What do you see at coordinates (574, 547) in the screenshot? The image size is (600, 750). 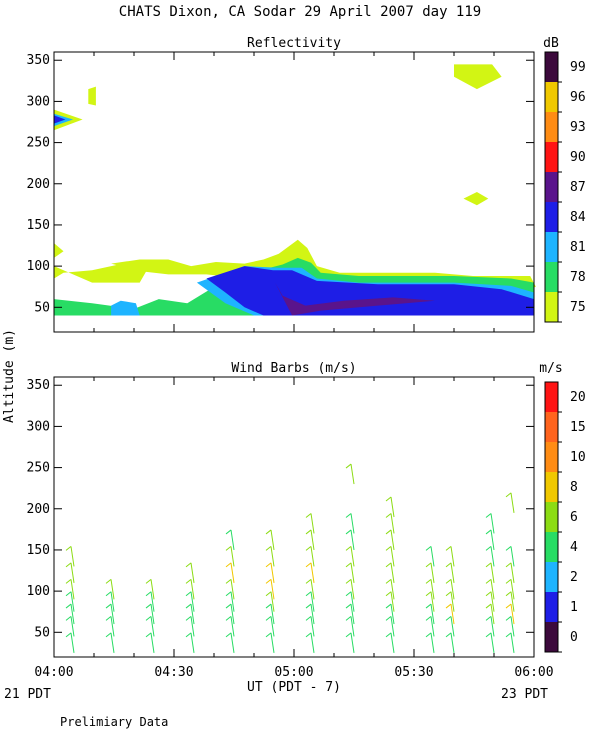 I see `colorbar-label: 4` at bounding box center [574, 547].